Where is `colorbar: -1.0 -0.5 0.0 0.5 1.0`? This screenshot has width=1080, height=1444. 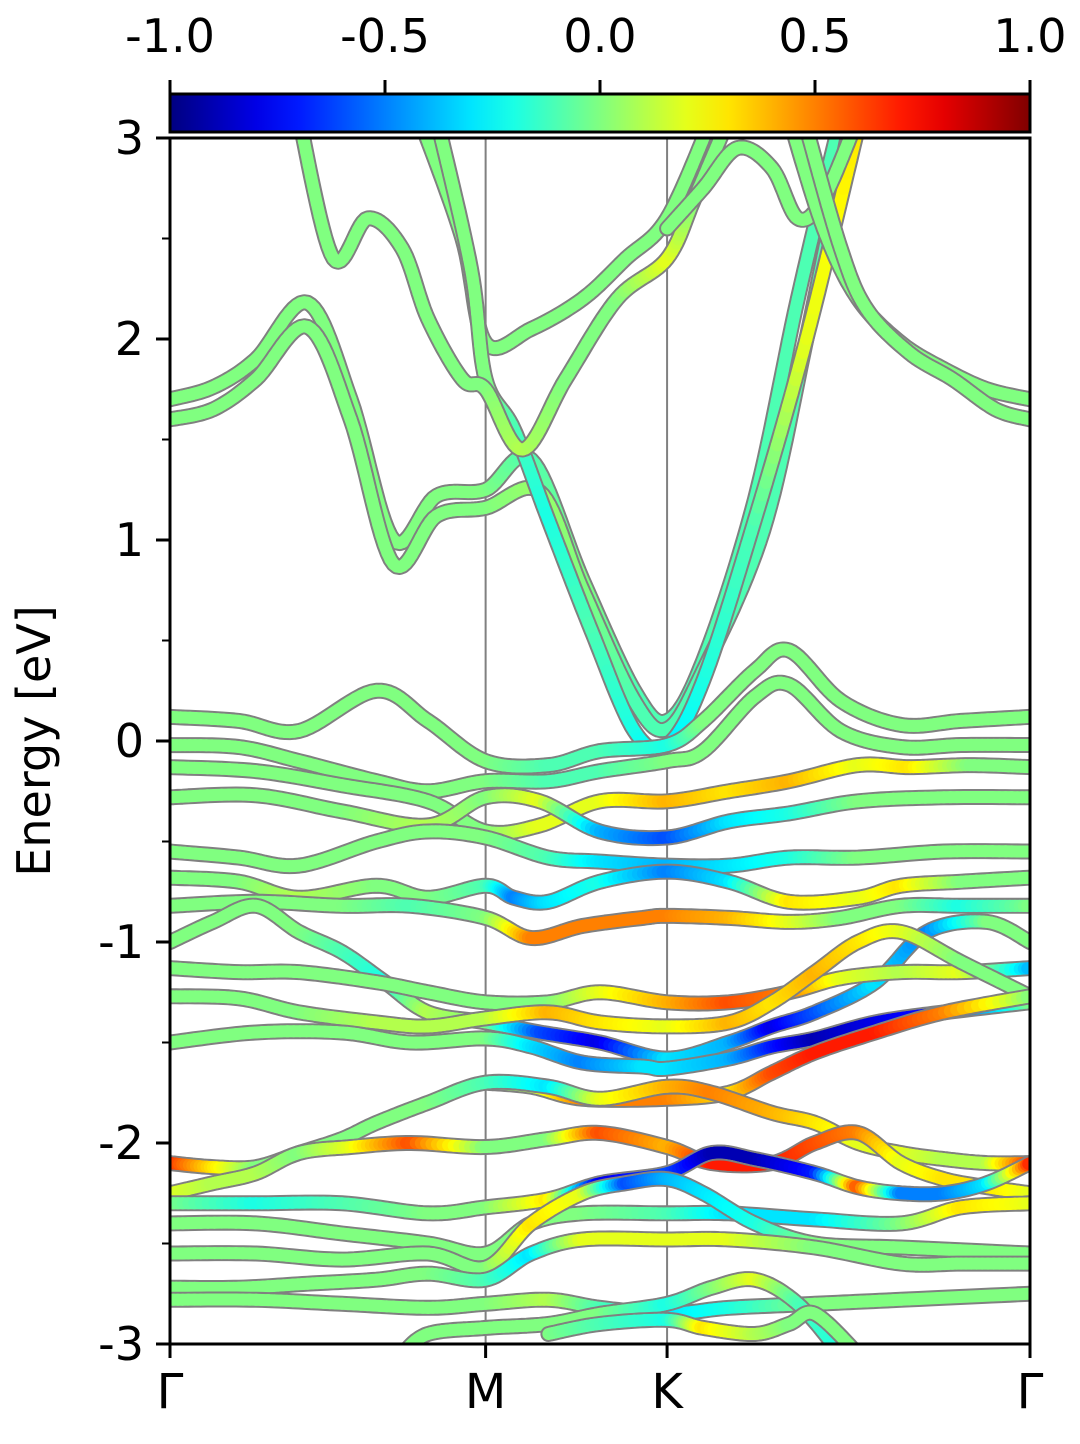 colorbar: -1.0 -0.5 0.0 0.5 1.0 is located at coordinates (595, 70).